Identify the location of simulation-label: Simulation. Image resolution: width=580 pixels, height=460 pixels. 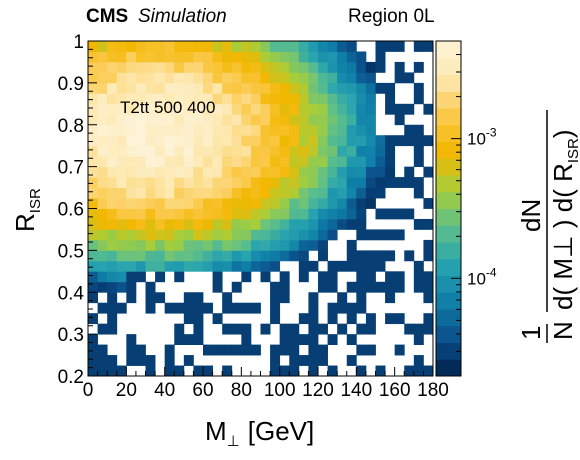
(182, 16).